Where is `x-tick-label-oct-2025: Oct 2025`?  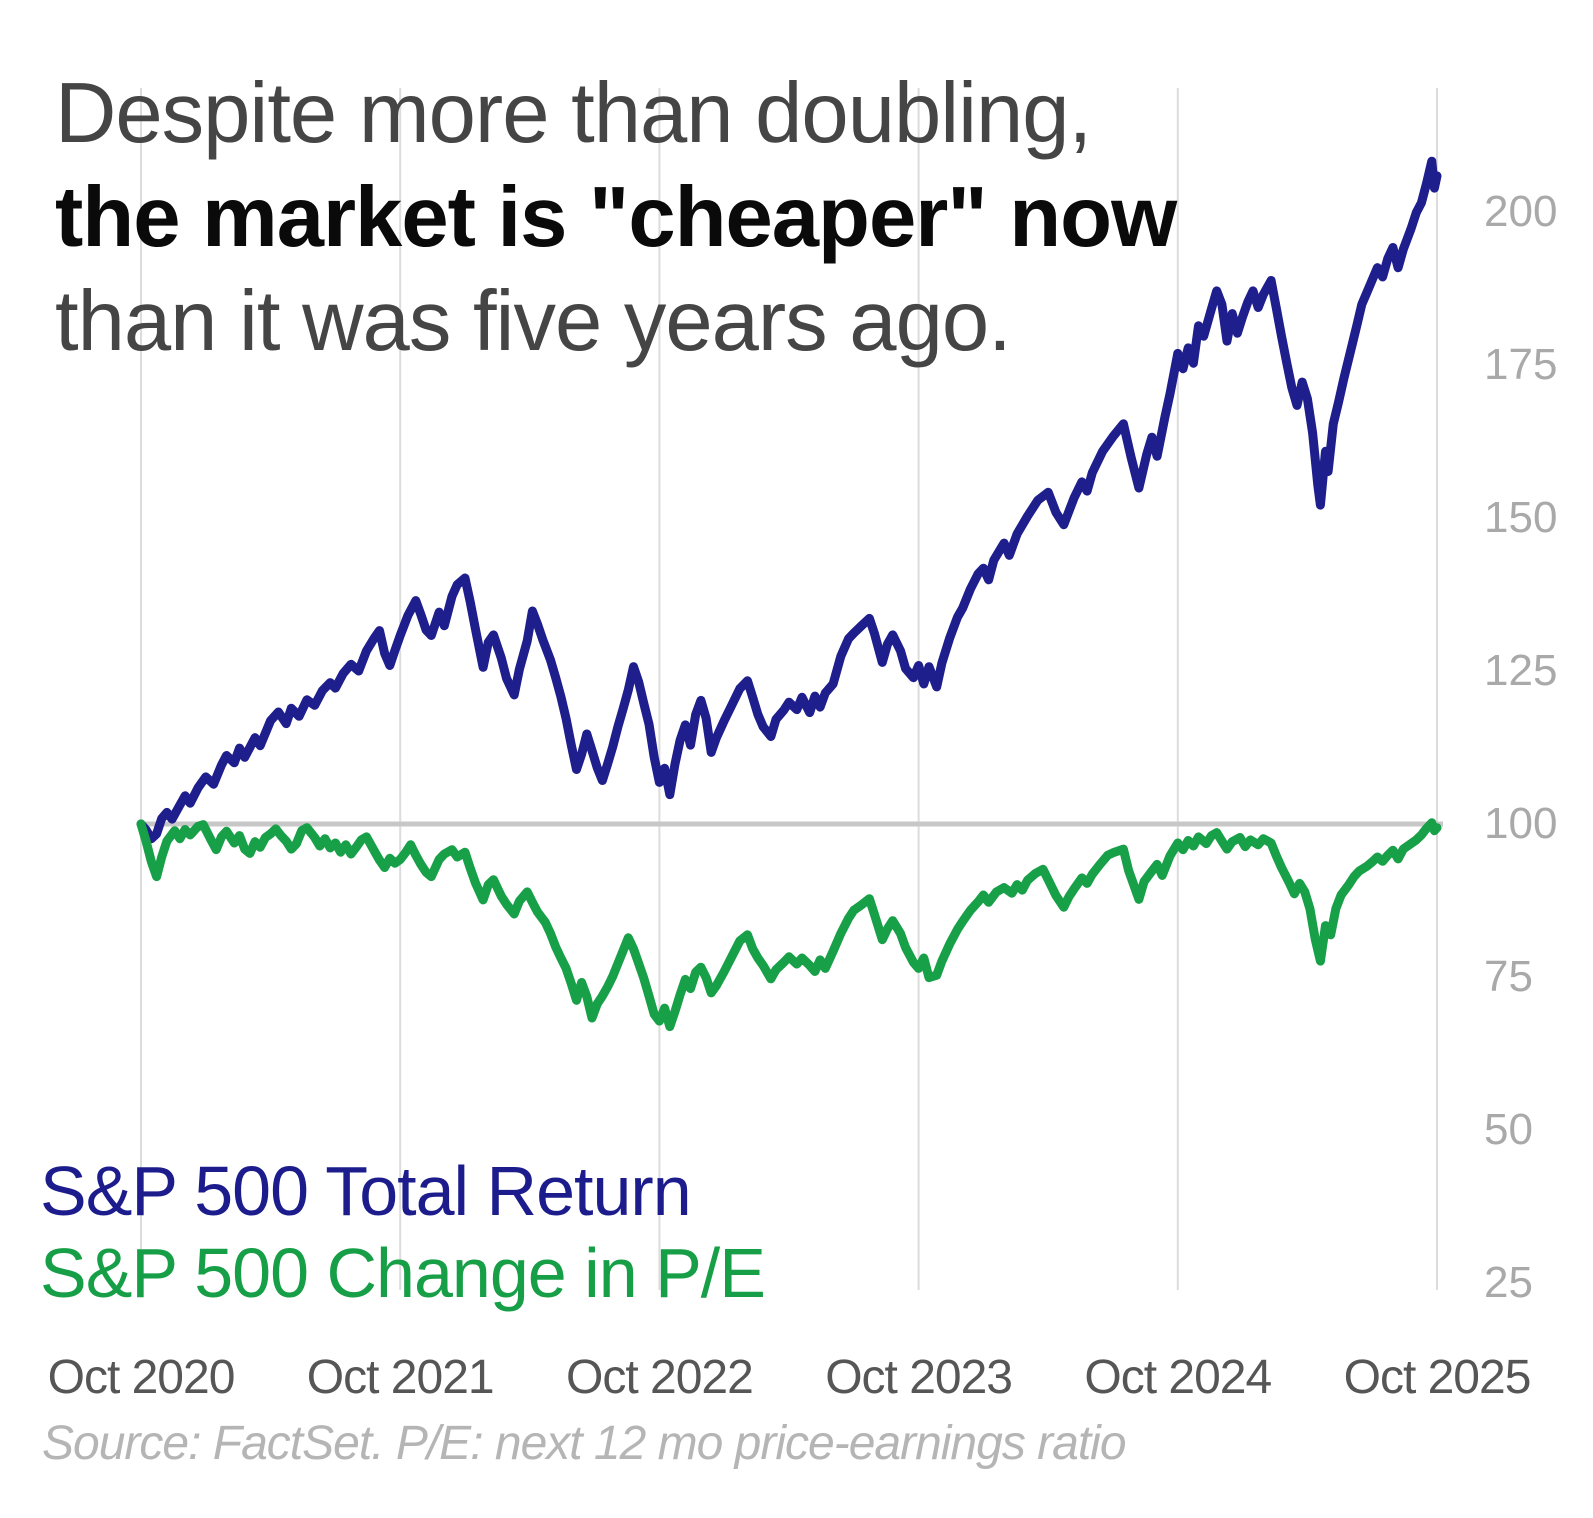
x-tick-label-oct-2025: Oct 2025 is located at coordinates (1437, 1377).